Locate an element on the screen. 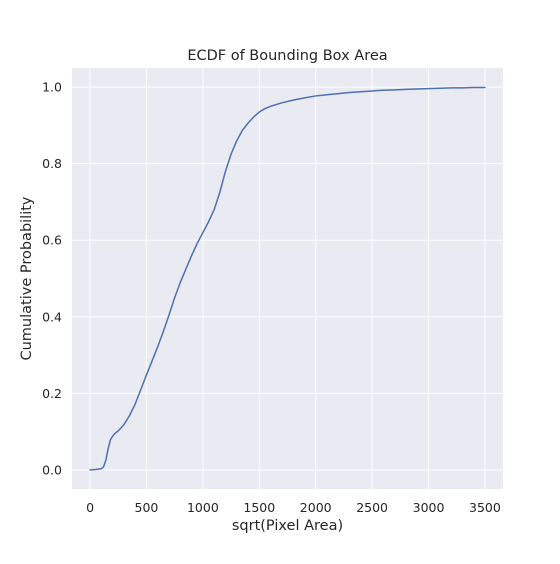 The width and height of the screenshot is (560, 564). y-tick-labels: 0.0 0.2 0.4 0.6 0.8 1.0 is located at coordinates (52, 279).